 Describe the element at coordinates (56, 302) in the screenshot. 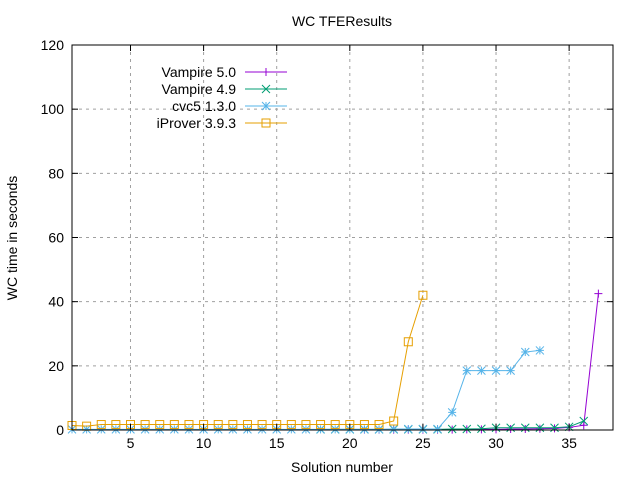

I see `y-tick-label: 40` at that location.